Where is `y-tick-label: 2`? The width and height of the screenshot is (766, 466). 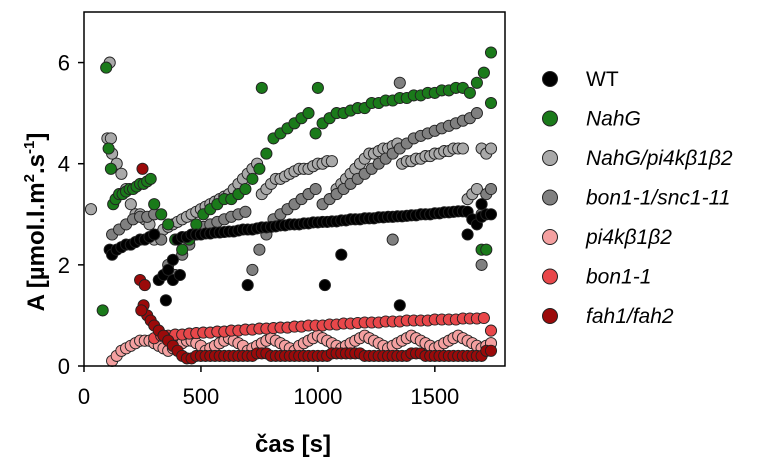
y-tick-label: 2 is located at coordinates (64, 265).